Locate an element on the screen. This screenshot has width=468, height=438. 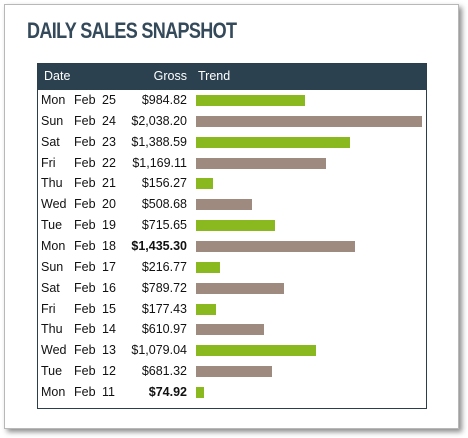
row-date: 16 is located at coordinates (109, 287).